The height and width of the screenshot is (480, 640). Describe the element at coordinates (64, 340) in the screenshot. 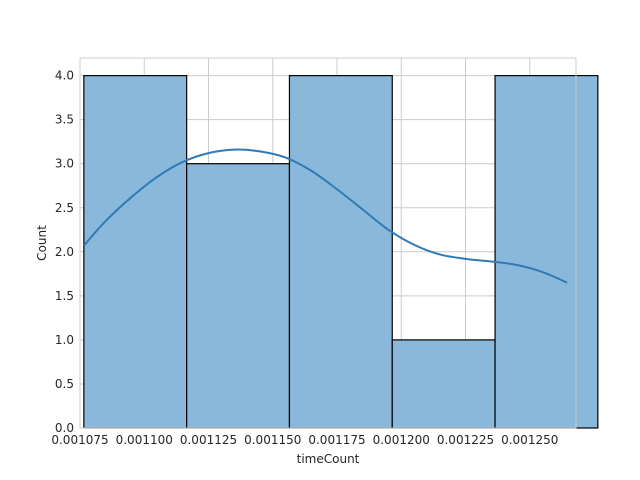

I see `y-tick-label-2: 1.0` at that location.